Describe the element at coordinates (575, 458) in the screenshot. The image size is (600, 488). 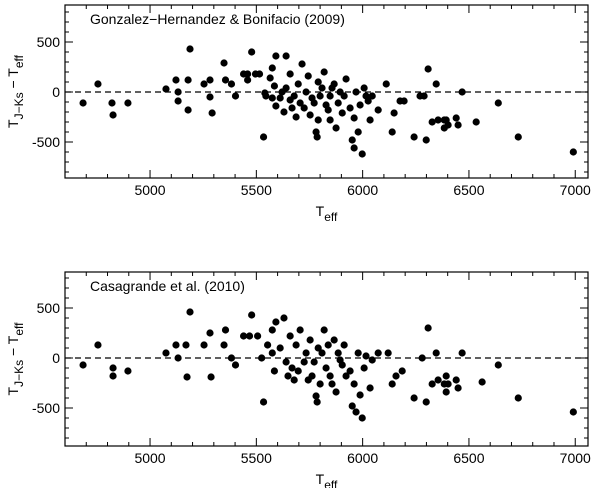
I see `x-tick-label: 7000` at that location.